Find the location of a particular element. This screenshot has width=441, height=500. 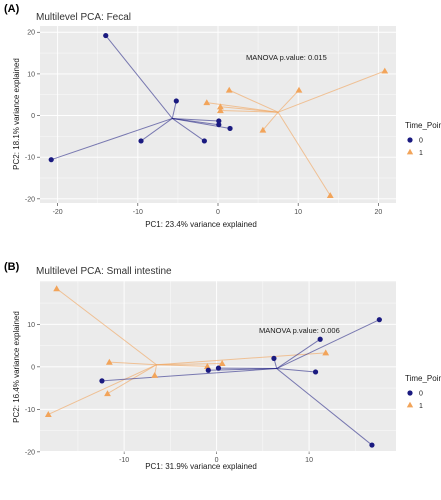

chart-title: Multilevel PCA: Small intestine is located at coordinates (104, 271).